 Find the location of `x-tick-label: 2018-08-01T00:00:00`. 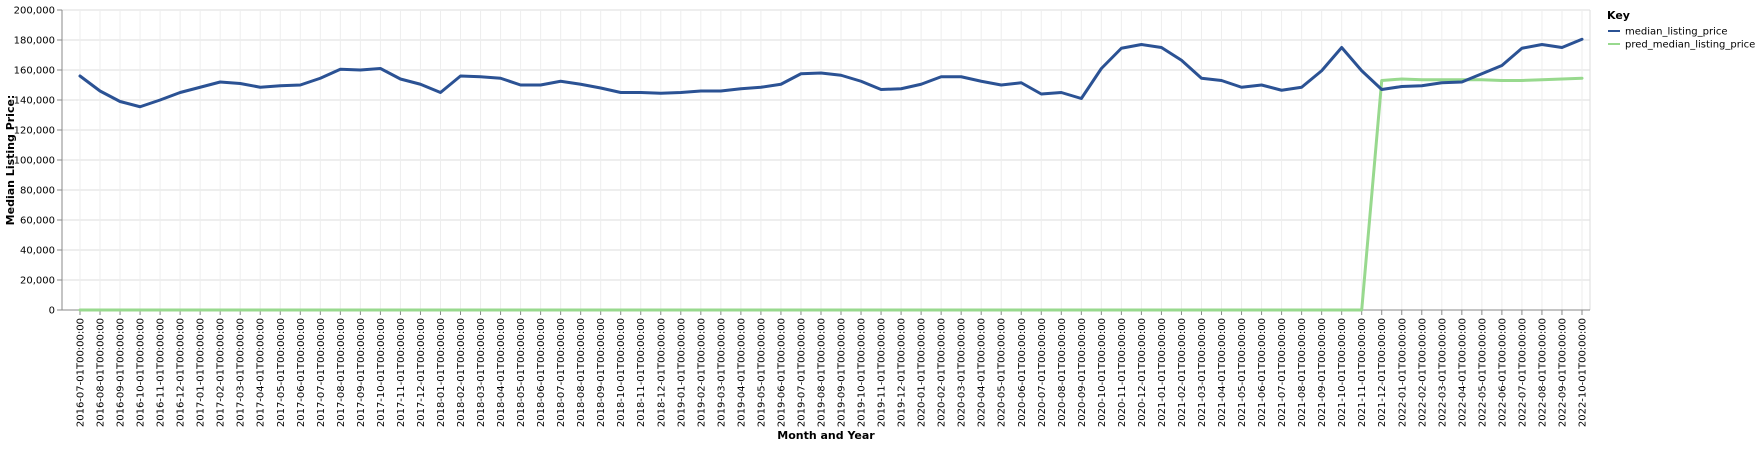

x-tick-label: 2018-08-01T00:00:00 is located at coordinates (581, 372).